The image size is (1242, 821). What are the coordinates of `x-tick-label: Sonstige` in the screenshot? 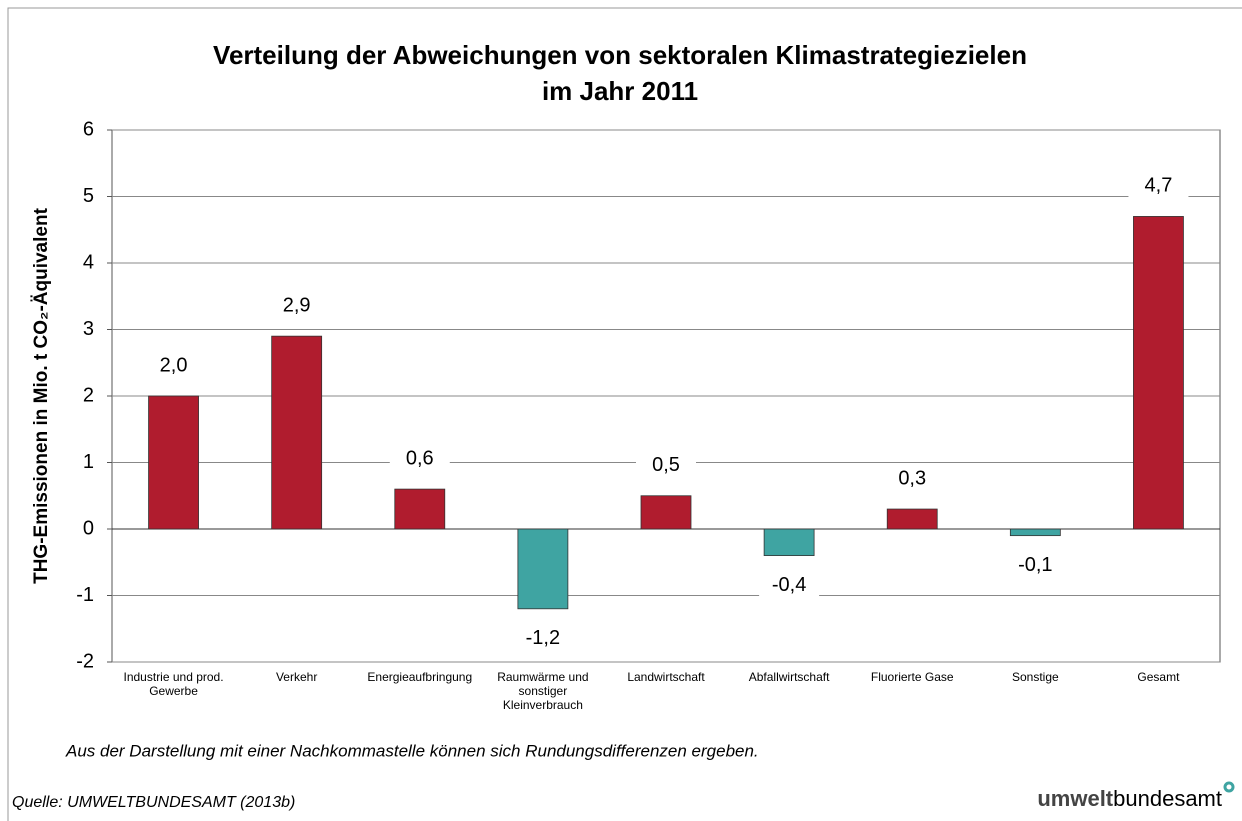 It's located at (1035, 677).